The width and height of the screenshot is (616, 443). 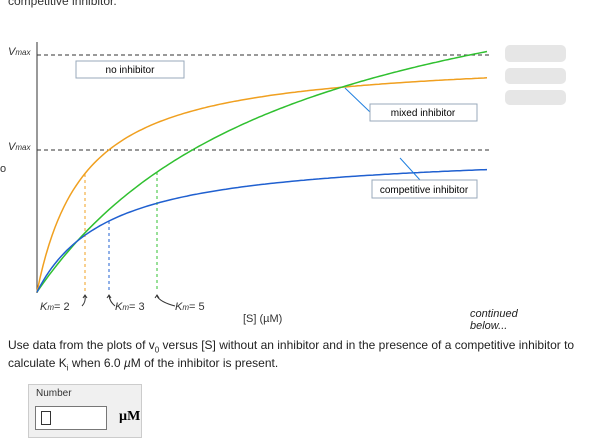 What do you see at coordinates (54, 393) in the screenshot?
I see `answer-label: Number` at bounding box center [54, 393].